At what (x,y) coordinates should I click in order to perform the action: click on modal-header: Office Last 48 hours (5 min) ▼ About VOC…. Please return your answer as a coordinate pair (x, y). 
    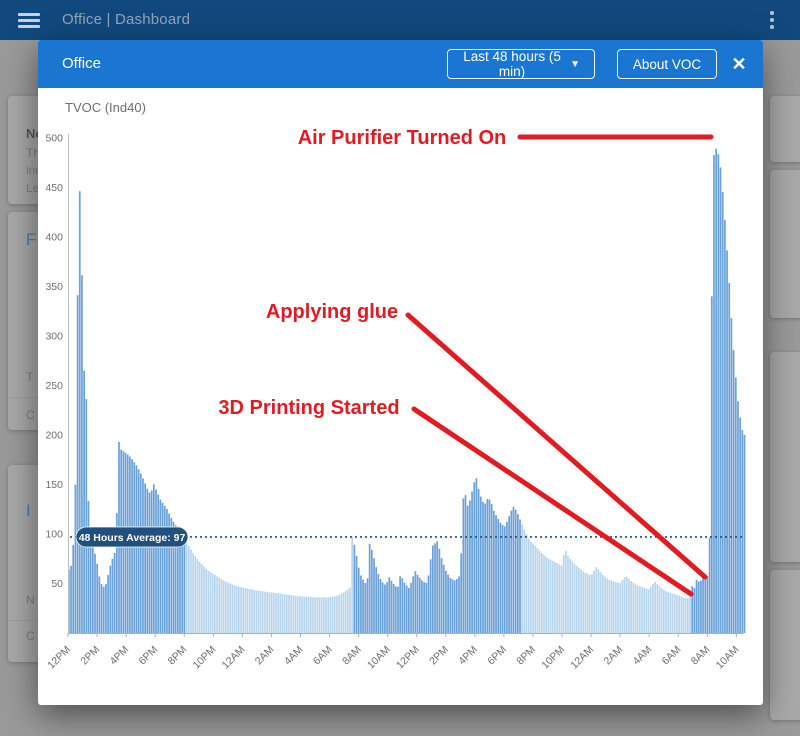
    Looking at the image, I should click on (400, 64).